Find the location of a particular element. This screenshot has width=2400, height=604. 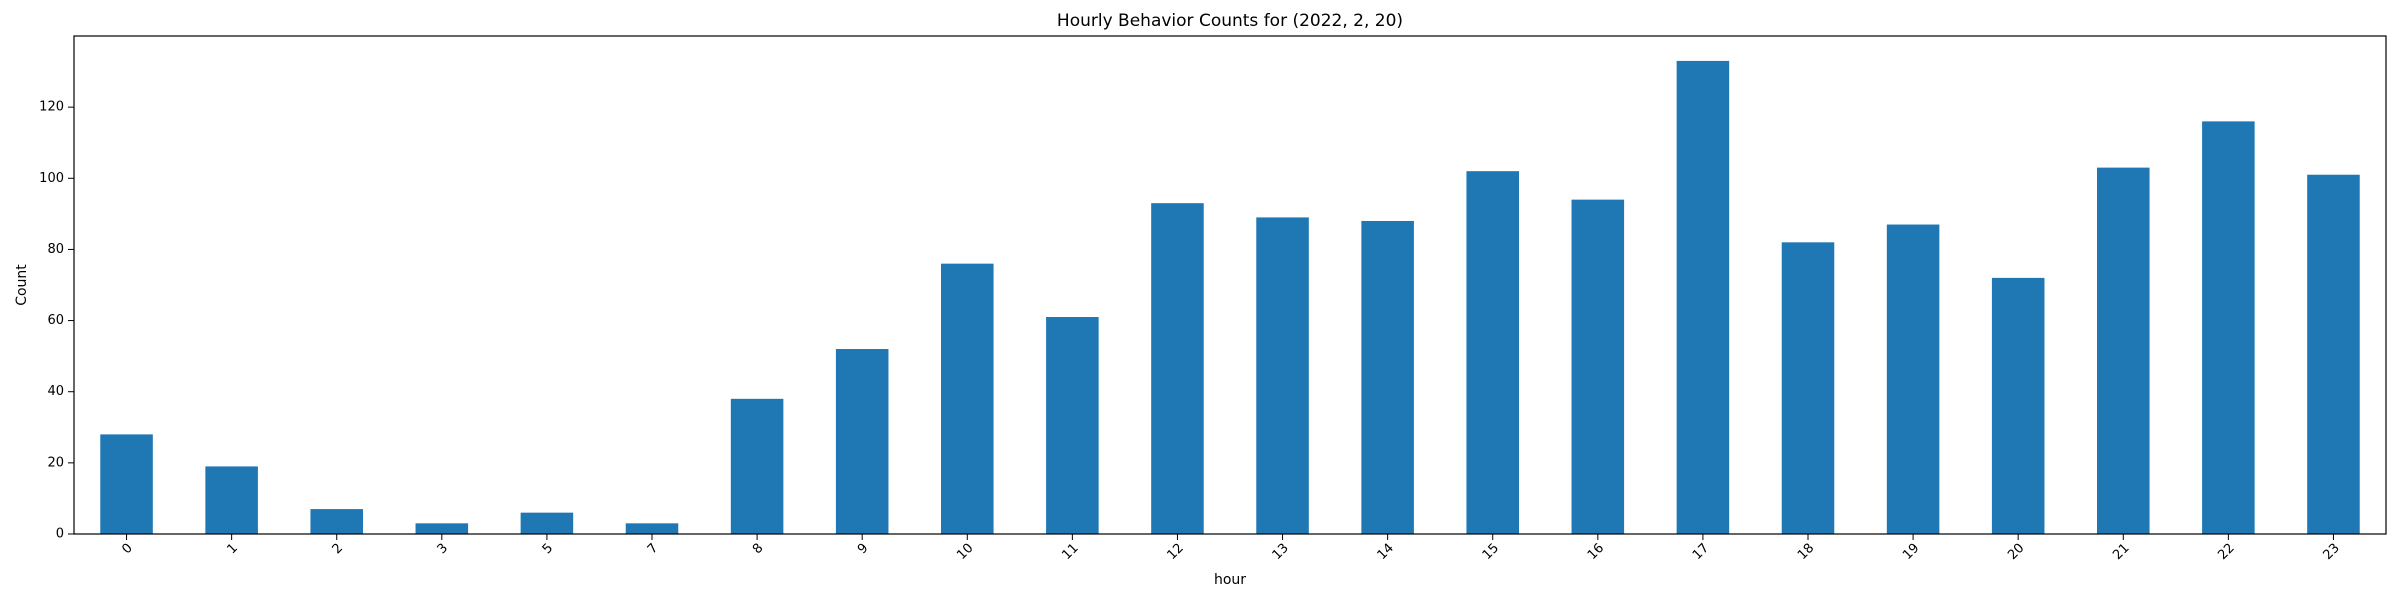

y-axis: 0 20 40 60 80 100 120 is located at coordinates (56, 321).